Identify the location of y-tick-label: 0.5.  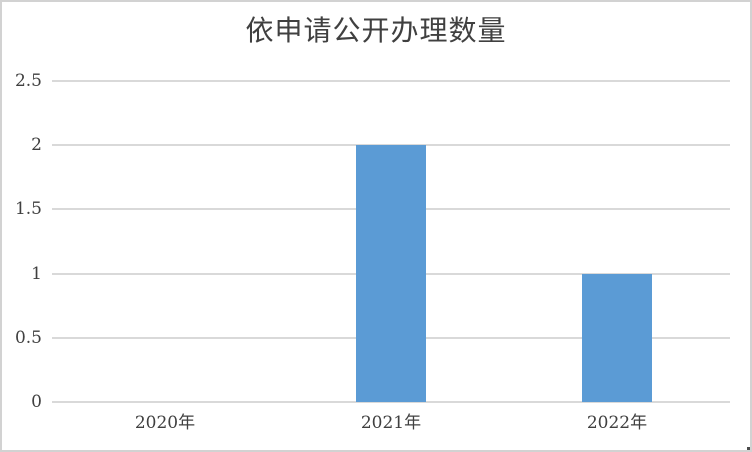
(28, 337).